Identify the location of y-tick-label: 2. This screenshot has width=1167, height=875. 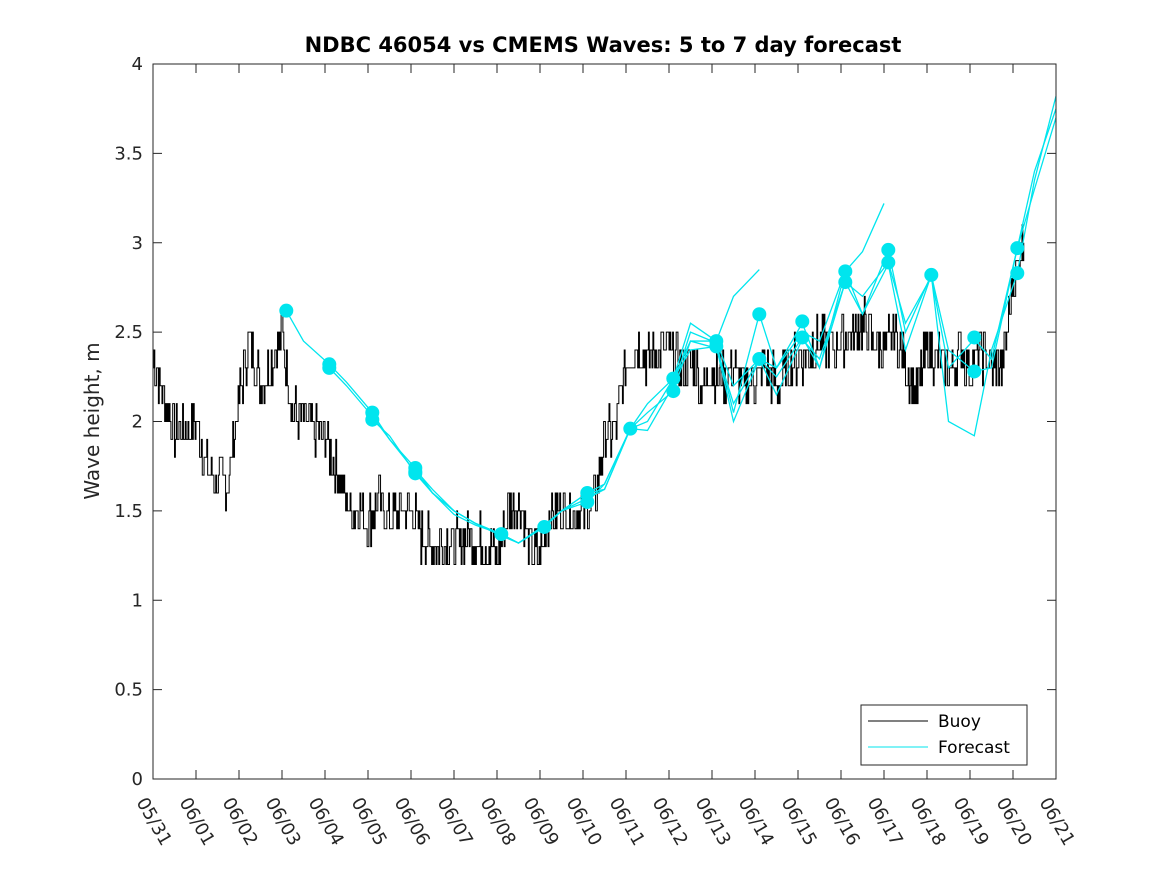
(137, 422).